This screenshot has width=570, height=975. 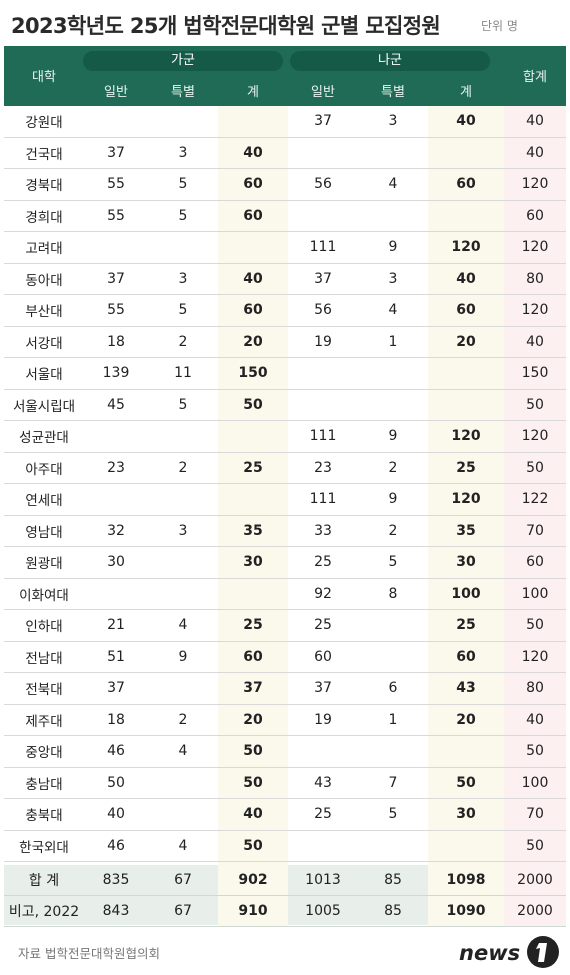 I want to click on table-row: 인하대 21 4 25 25 25 50, so click(x=285, y=625).